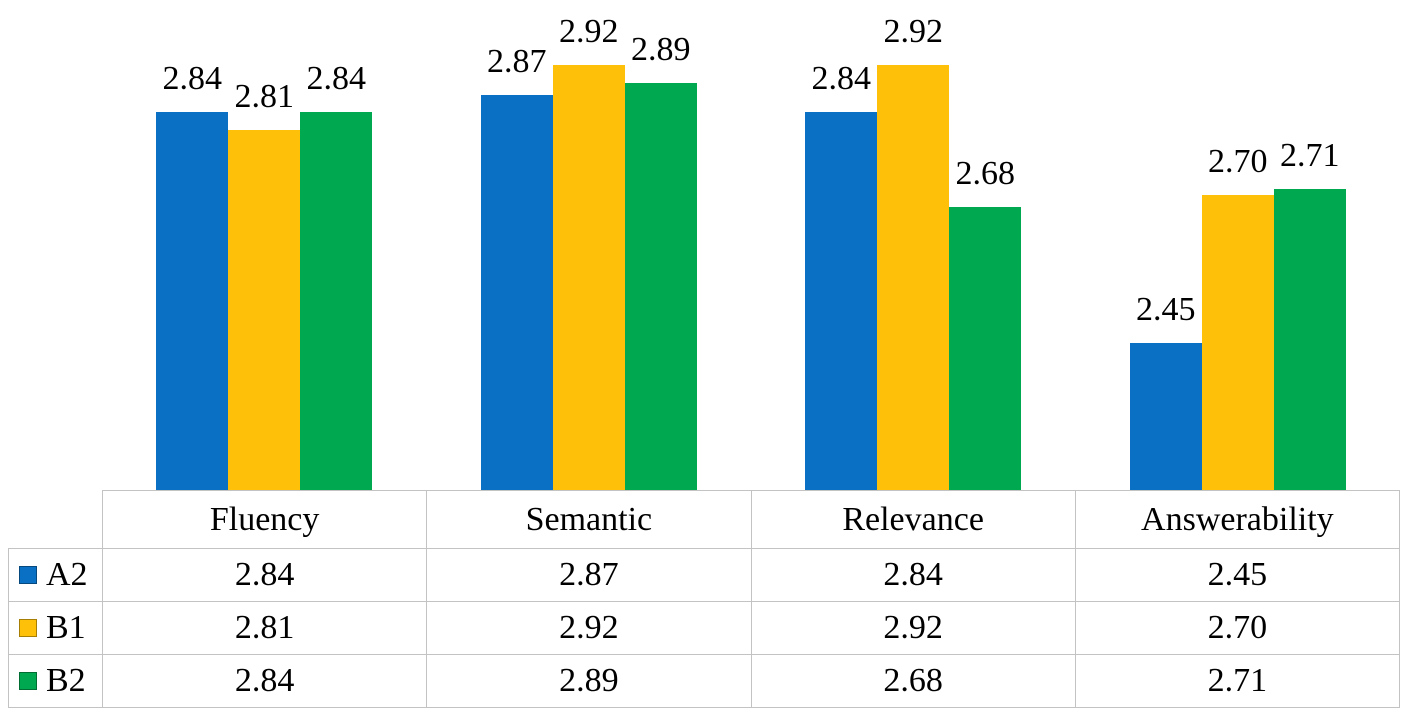 The width and height of the screenshot is (1417, 721). What do you see at coordinates (1237, 628) in the screenshot?
I see `table-cell: 2.70` at bounding box center [1237, 628].